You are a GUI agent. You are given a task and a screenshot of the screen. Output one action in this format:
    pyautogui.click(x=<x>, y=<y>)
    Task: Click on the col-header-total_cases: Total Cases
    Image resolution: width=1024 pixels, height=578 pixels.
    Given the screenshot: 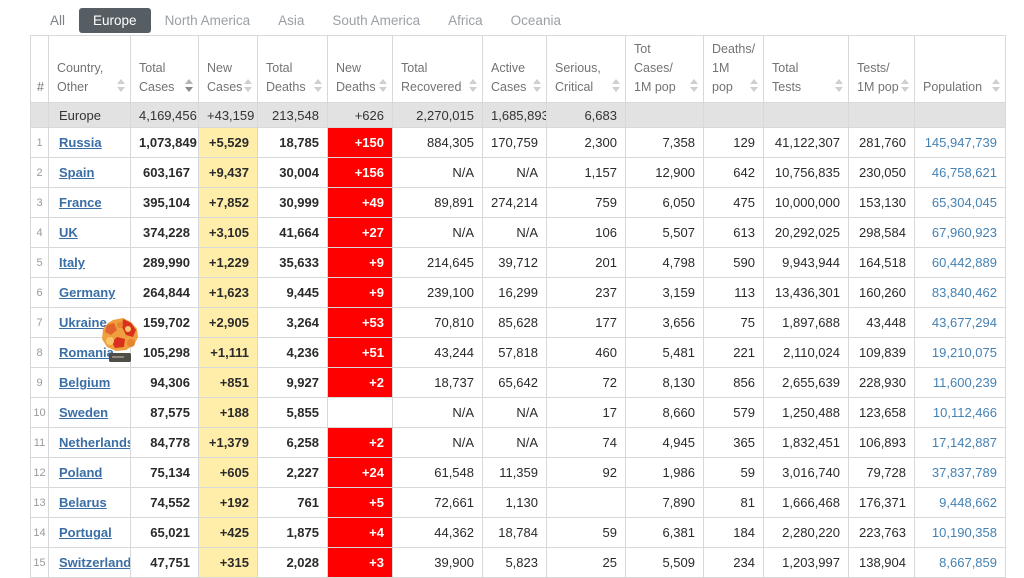 What is the action you would take?
    pyautogui.click(x=164, y=69)
    